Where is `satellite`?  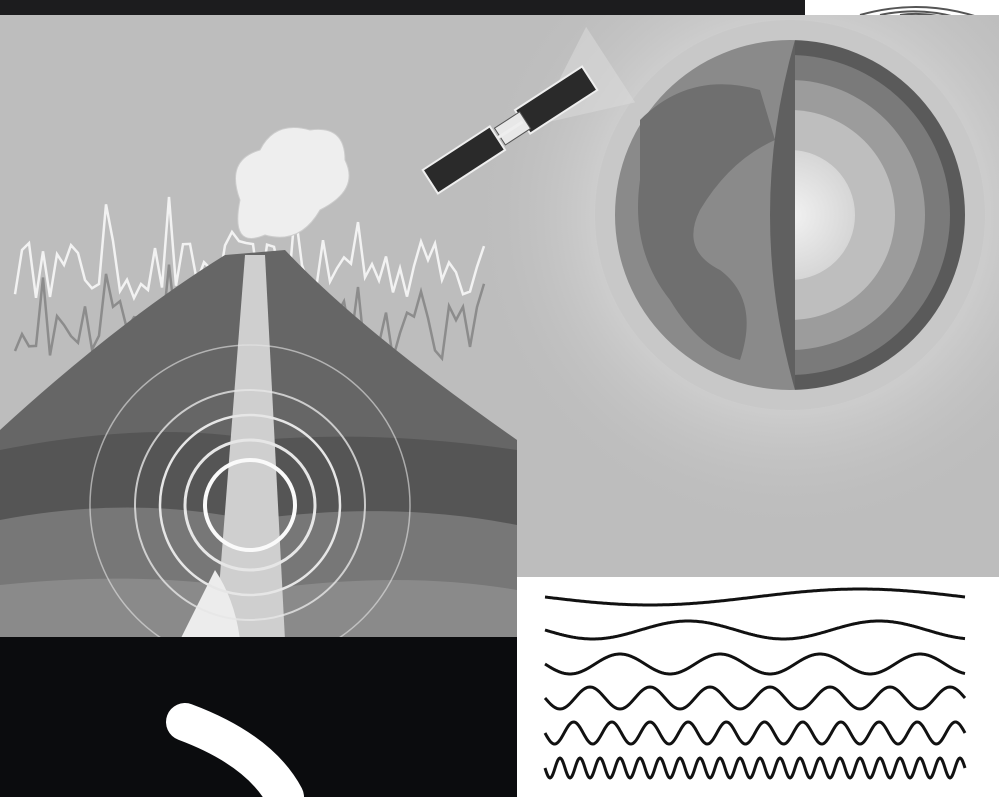 satellite is located at coordinates (528, 110).